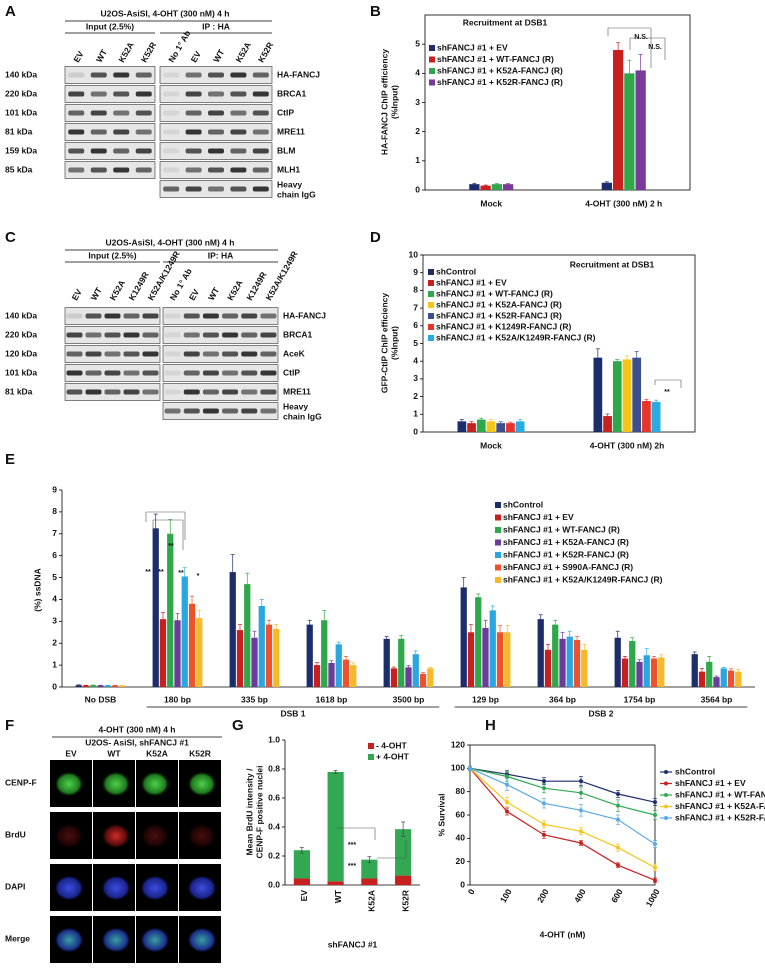 The image size is (765, 968). I want to click on x-tick-label: 4-OHT (300 nM) 2 h, so click(623, 203).